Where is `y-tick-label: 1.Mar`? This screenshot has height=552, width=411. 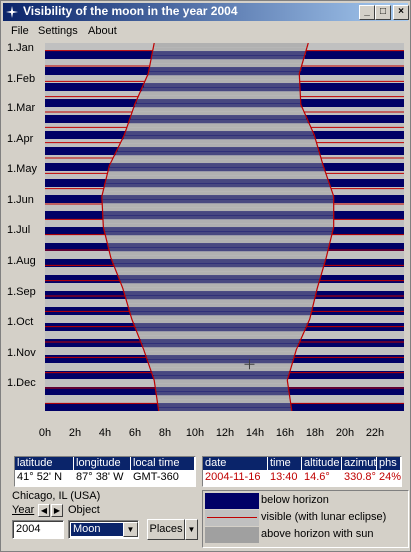 y-tick-label: 1.Mar is located at coordinates (21, 108).